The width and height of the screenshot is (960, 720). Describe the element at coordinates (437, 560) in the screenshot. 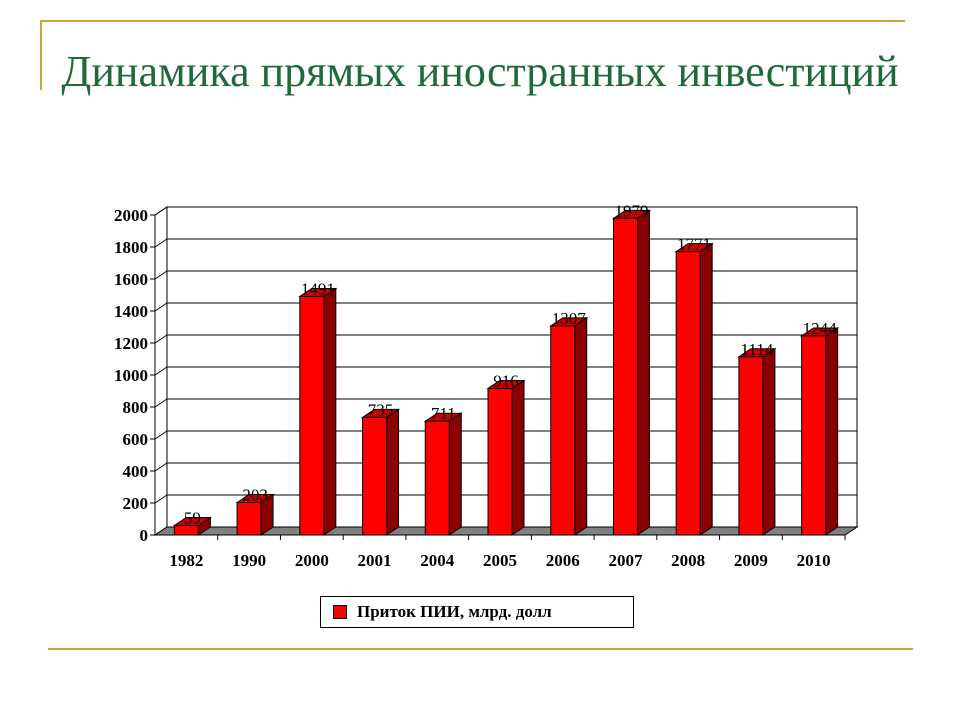

I see `x-tick-label: 2004` at that location.